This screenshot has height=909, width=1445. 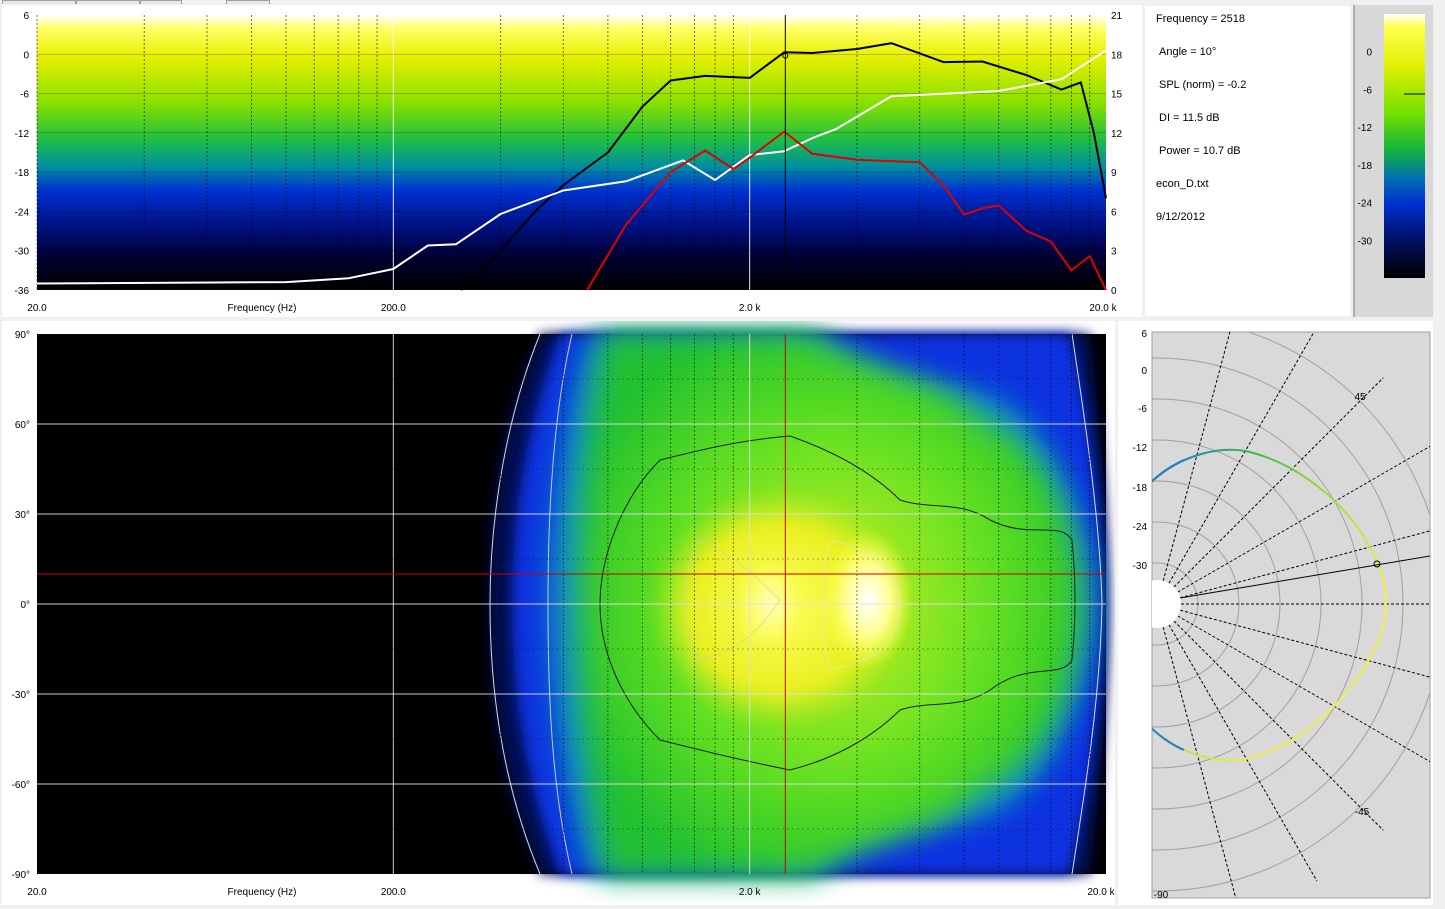 What do you see at coordinates (26, 16) in the screenshot?
I see `y-tick-label: 6` at bounding box center [26, 16].